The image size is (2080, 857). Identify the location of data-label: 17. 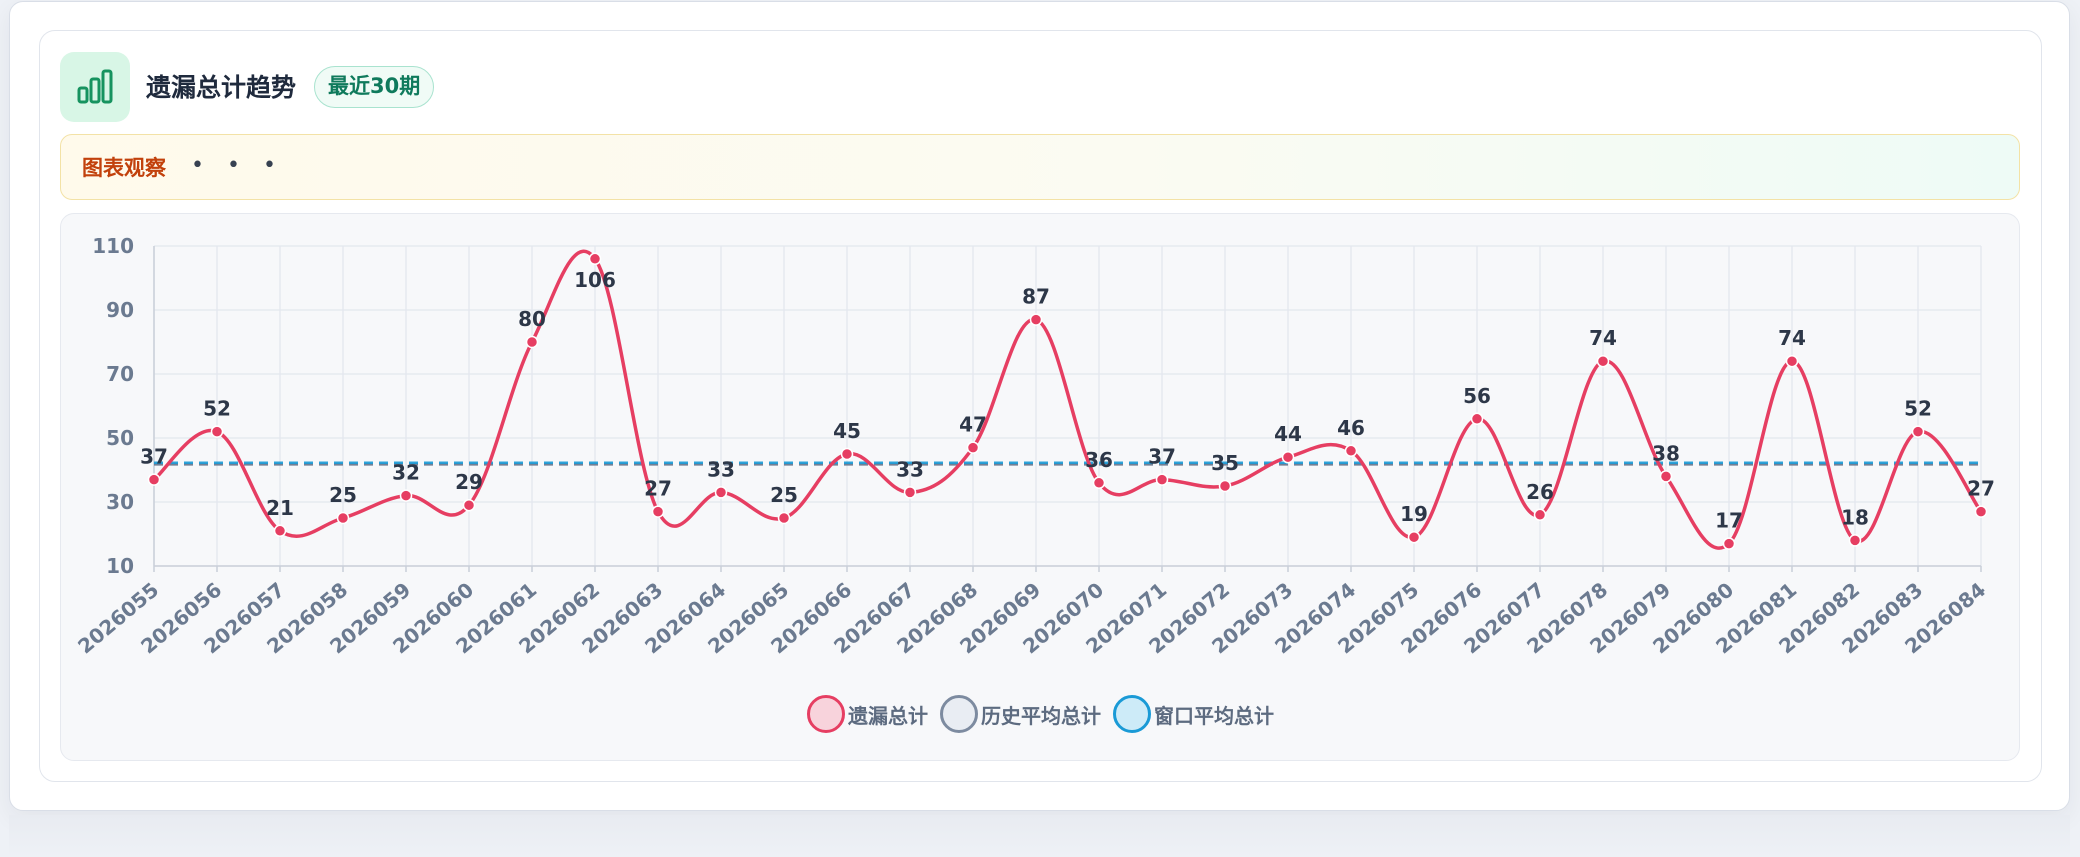
(1729, 521).